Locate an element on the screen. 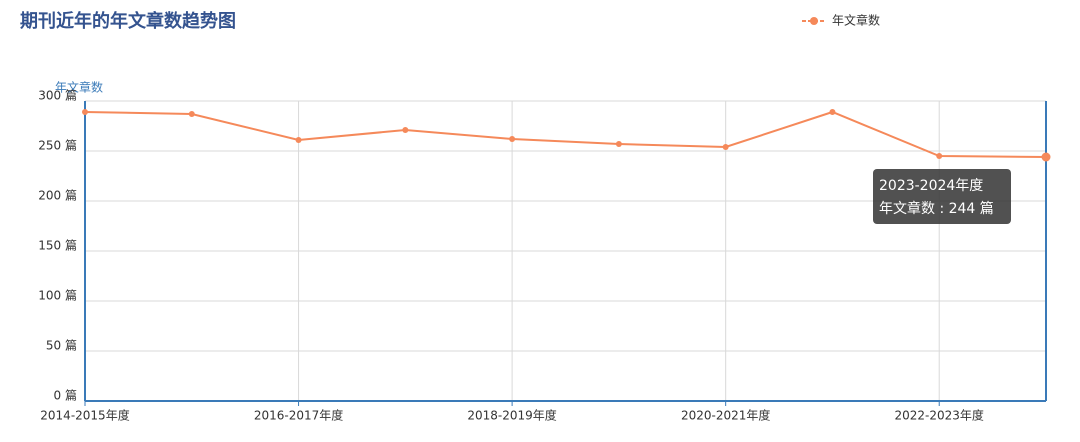 Image resolution: width=1080 pixels, height=442 pixels. y-tick-label: 50 篇 is located at coordinates (61, 345).